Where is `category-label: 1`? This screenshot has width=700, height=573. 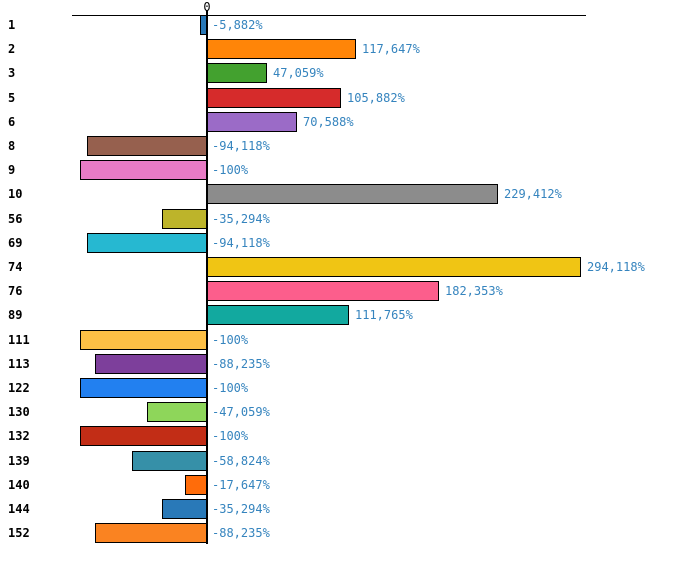
category-label: 1 is located at coordinates (12, 25).